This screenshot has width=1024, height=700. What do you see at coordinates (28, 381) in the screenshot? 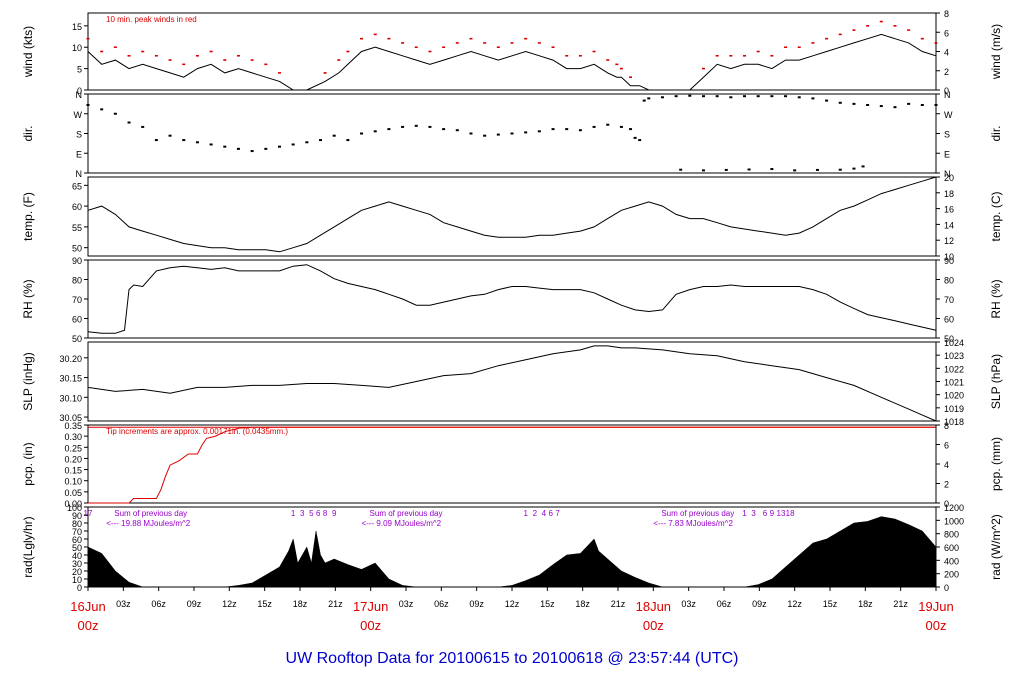
I see `y-axis-label-left: SLP (inHg)` at bounding box center [28, 381].